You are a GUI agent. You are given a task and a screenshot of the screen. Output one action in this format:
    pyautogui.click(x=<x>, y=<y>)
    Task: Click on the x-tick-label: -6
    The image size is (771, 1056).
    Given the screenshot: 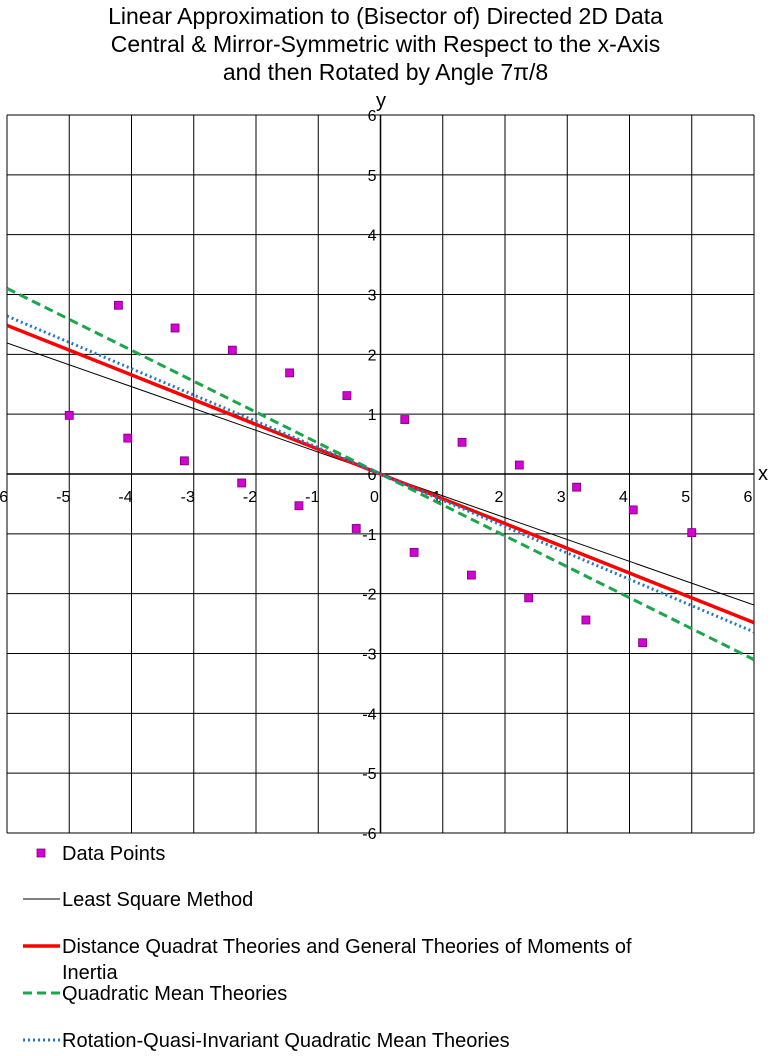 What is the action you would take?
    pyautogui.click(x=4, y=497)
    